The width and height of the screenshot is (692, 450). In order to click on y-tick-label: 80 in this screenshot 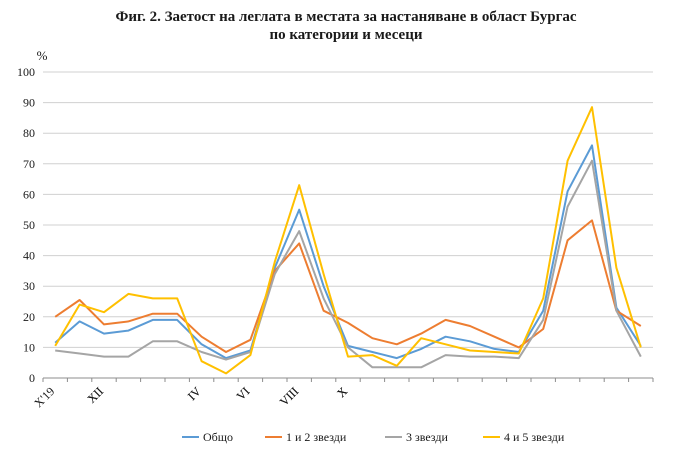, I will do `click(29, 133)`.